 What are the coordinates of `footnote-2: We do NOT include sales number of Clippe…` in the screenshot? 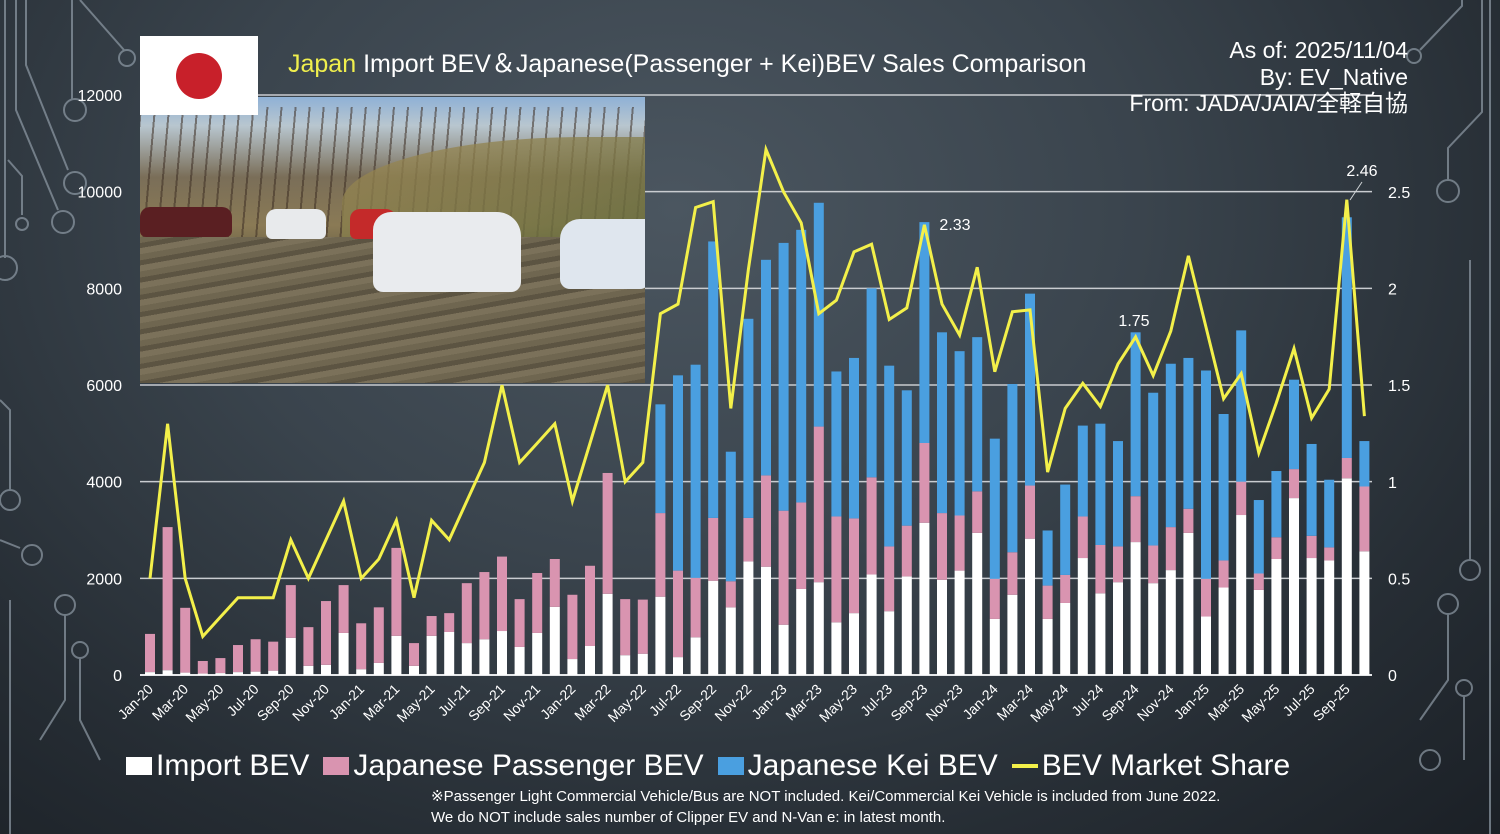 It's located at (688, 817).